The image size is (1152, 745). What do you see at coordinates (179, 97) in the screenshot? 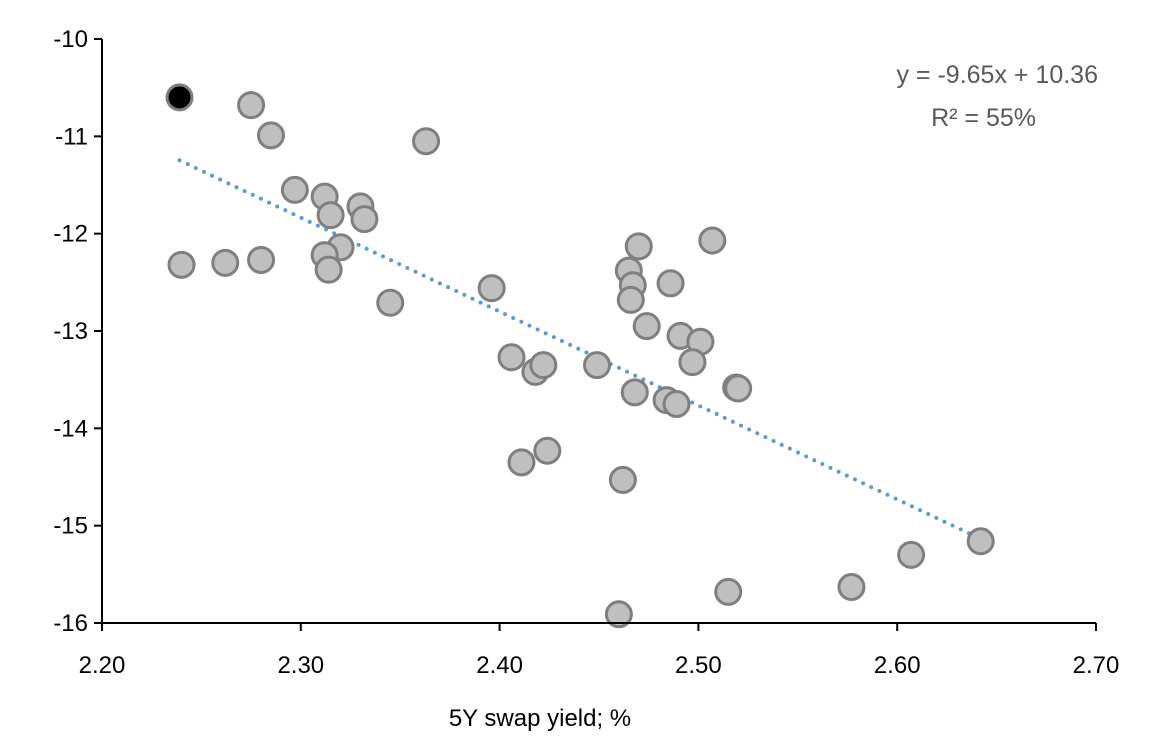
I see `highlighted-data-point` at bounding box center [179, 97].